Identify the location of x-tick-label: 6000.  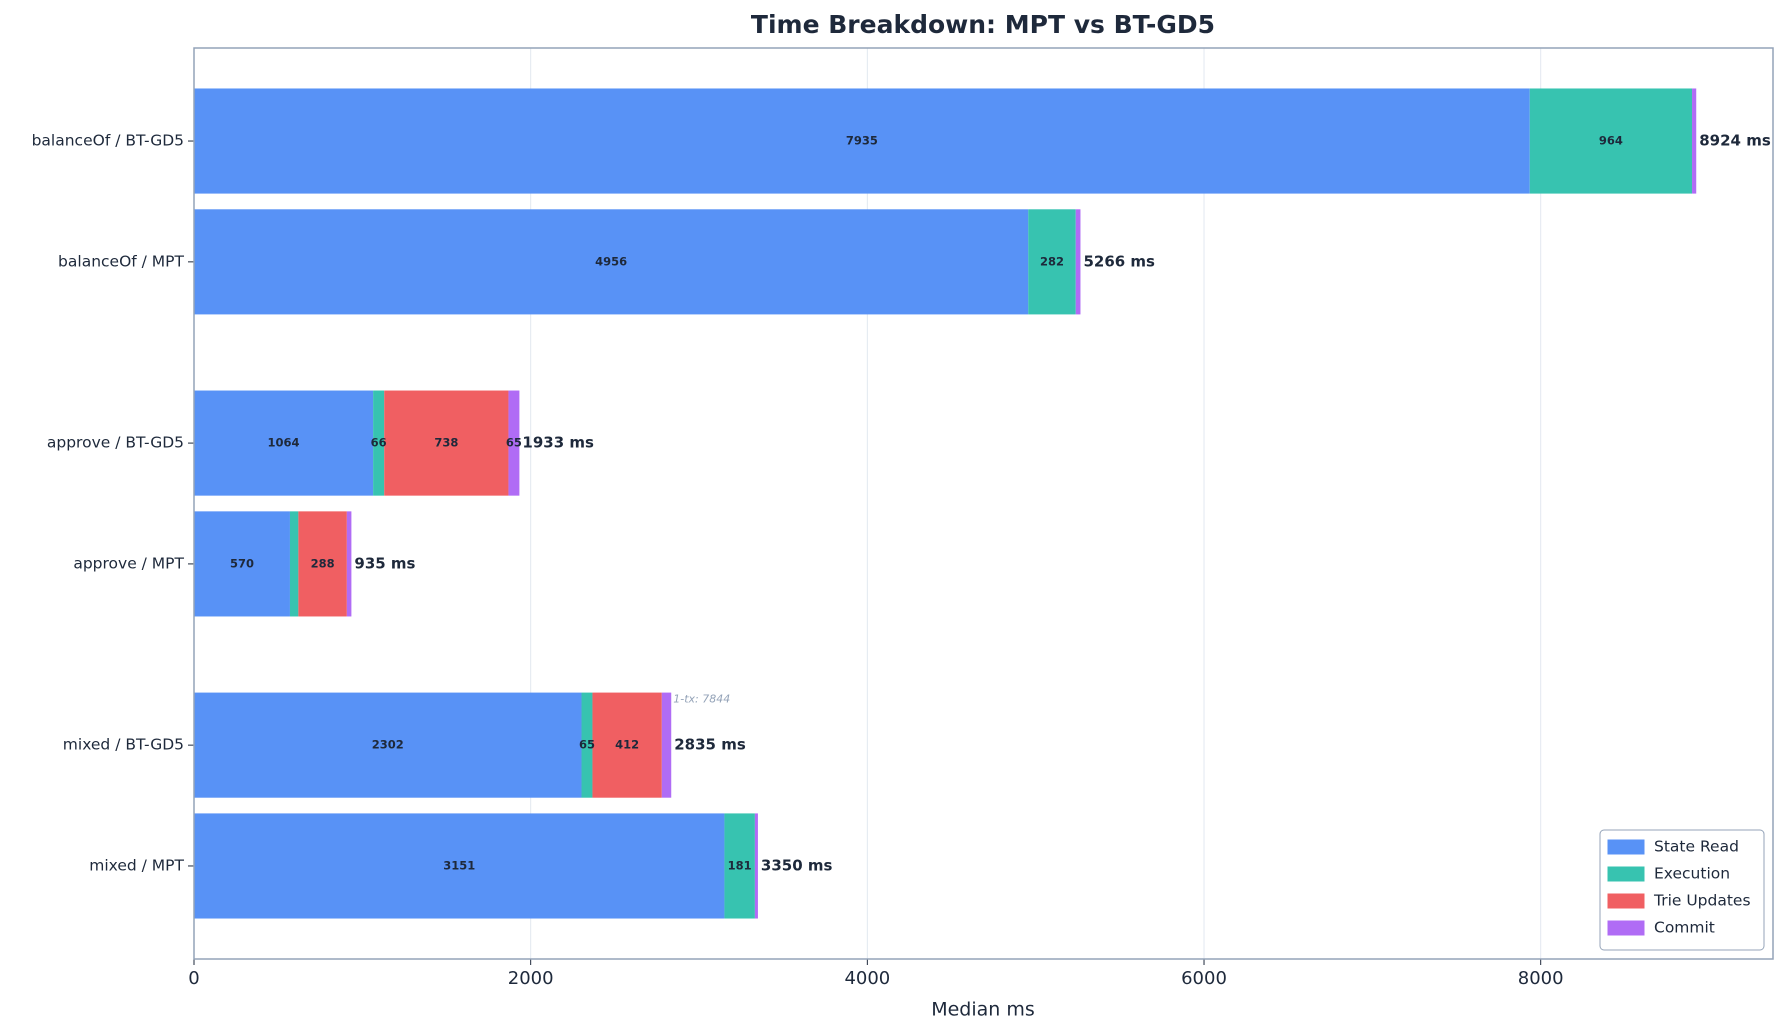
(1204, 978).